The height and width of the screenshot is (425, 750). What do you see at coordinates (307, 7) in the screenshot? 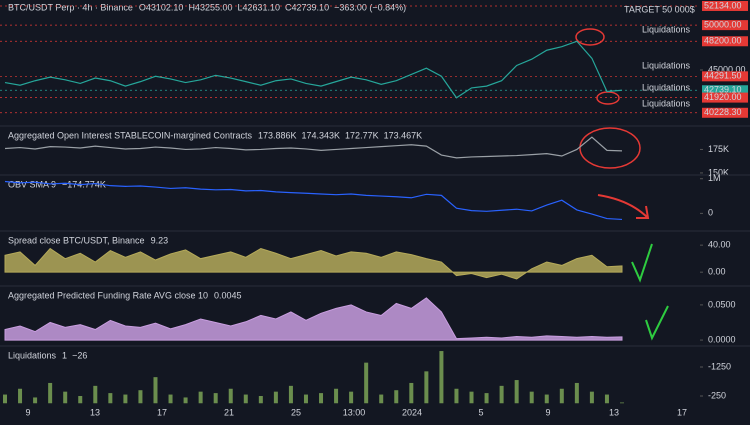
I see `legend-value: C42739.10` at bounding box center [307, 7].